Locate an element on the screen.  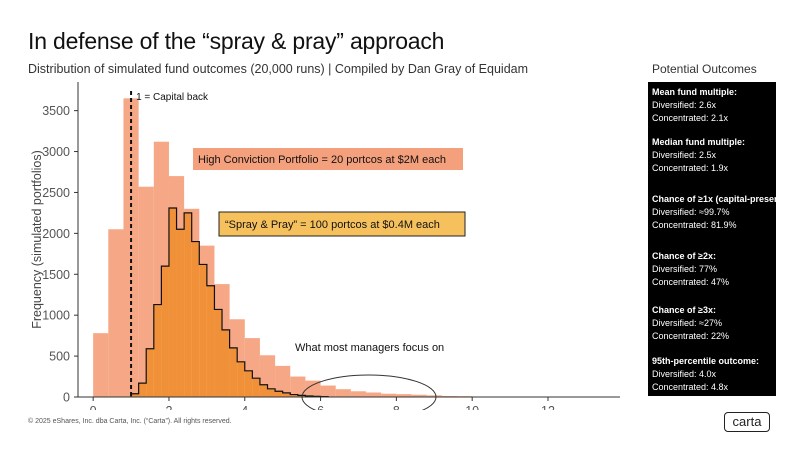
y-tick-label: 500 is located at coordinates (59, 357).